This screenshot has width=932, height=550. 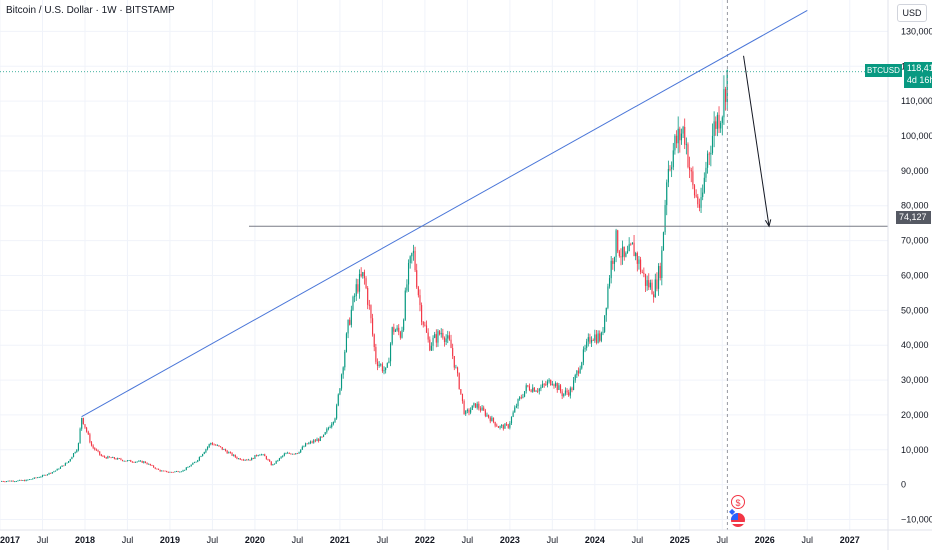 What do you see at coordinates (680, 540) in the screenshot?
I see `x-tick-label: 2025` at bounding box center [680, 540].